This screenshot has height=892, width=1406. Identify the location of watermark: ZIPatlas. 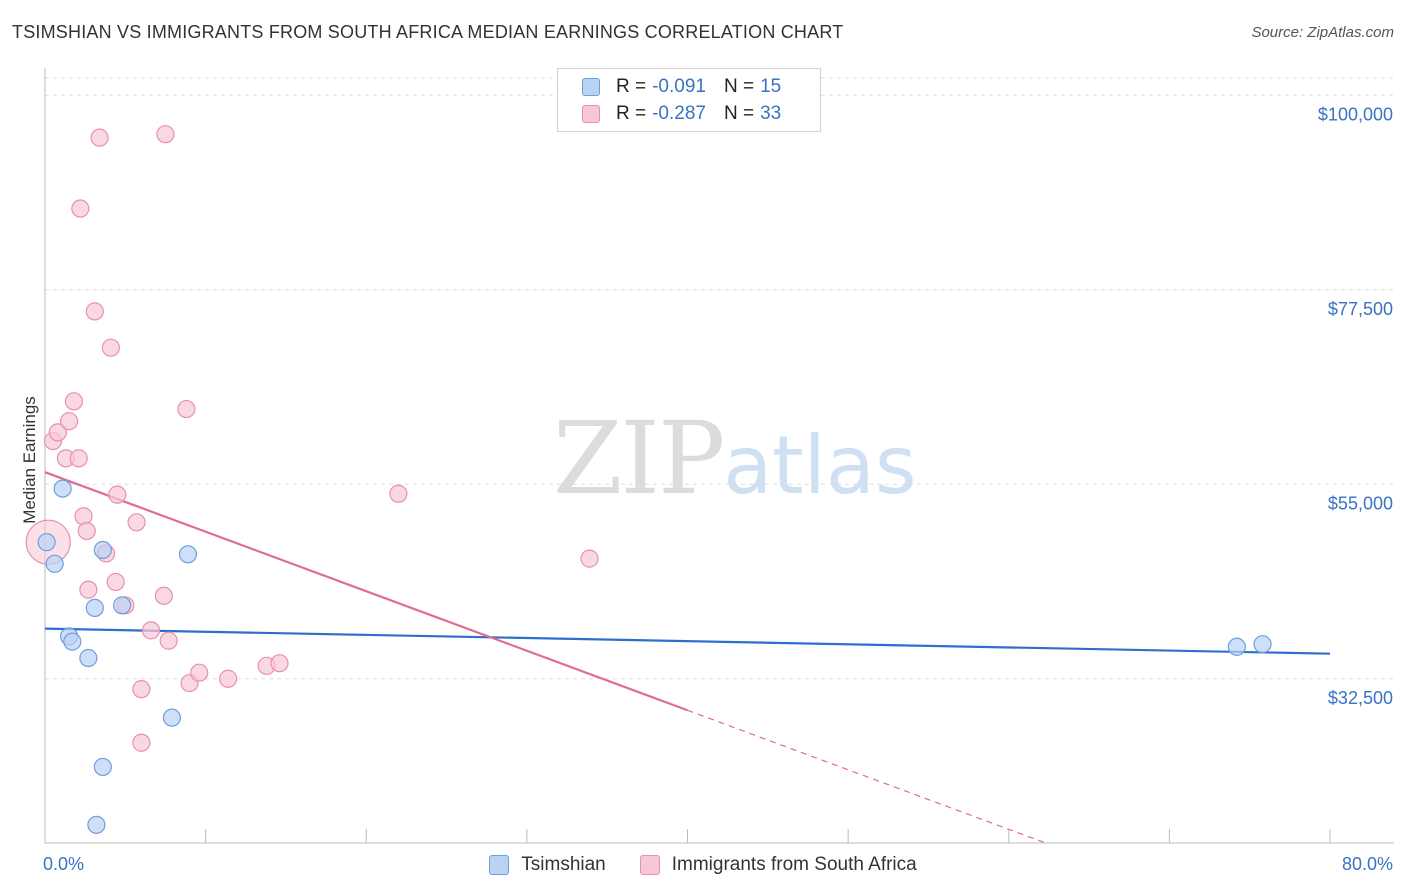
(735, 458).